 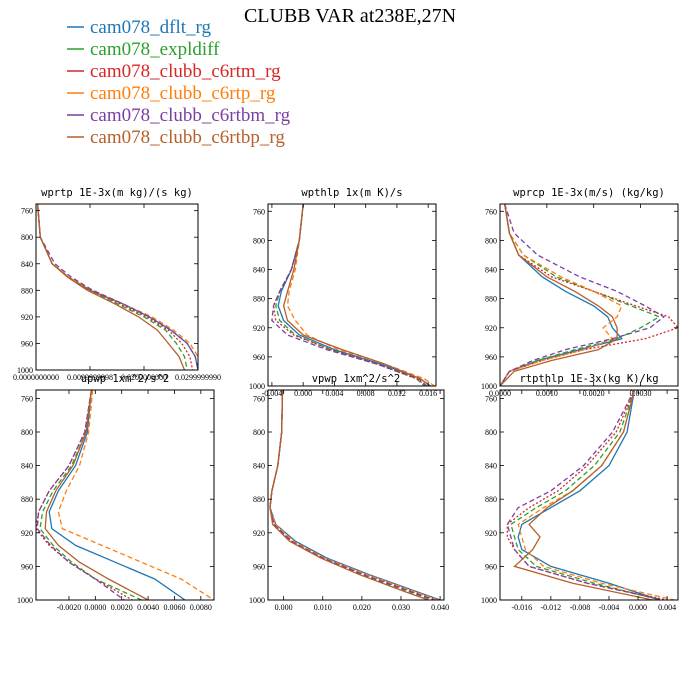 What do you see at coordinates (201, 607) in the screenshot?
I see `x-tick-label: 0.0080` at bounding box center [201, 607].